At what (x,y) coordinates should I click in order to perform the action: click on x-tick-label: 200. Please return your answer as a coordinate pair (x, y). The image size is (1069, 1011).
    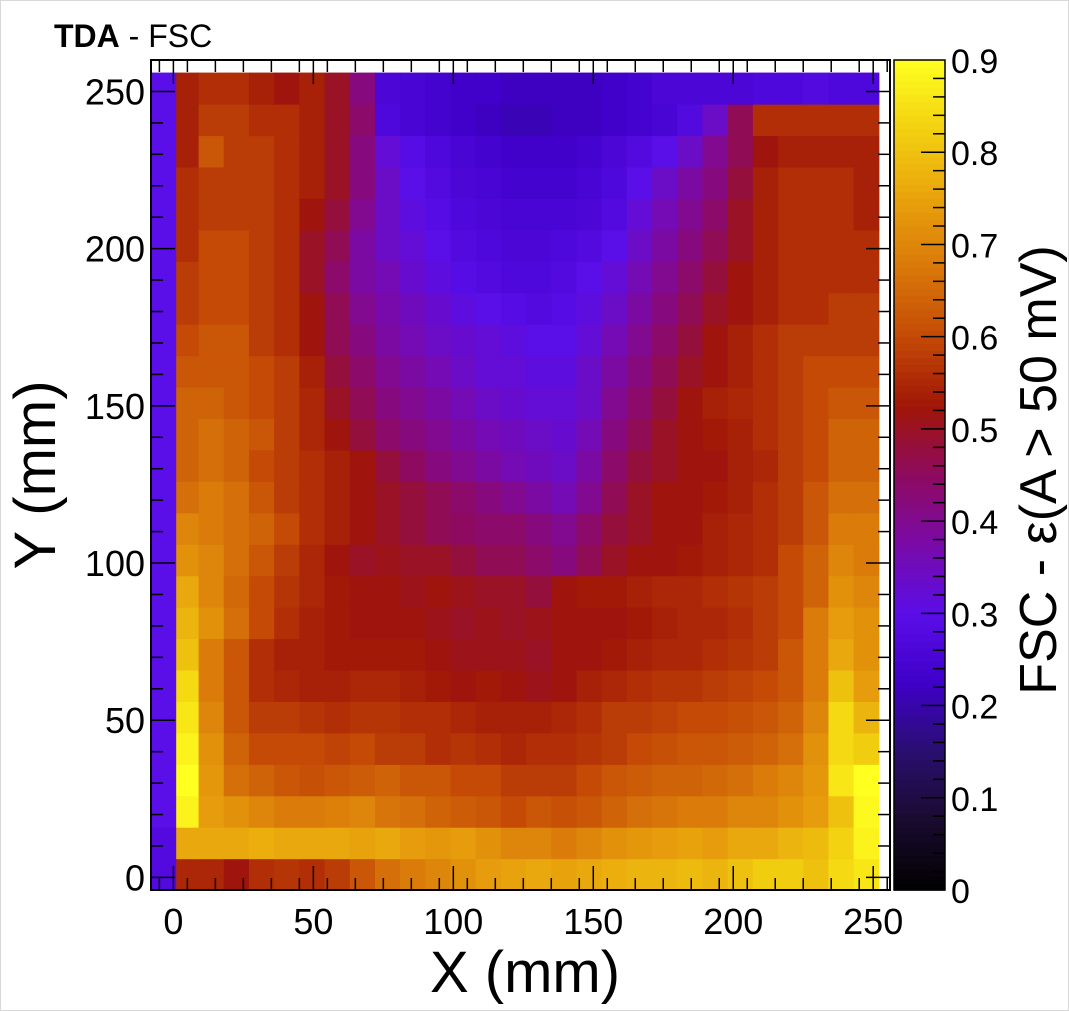
    Looking at the image, I should click on (733, 921).